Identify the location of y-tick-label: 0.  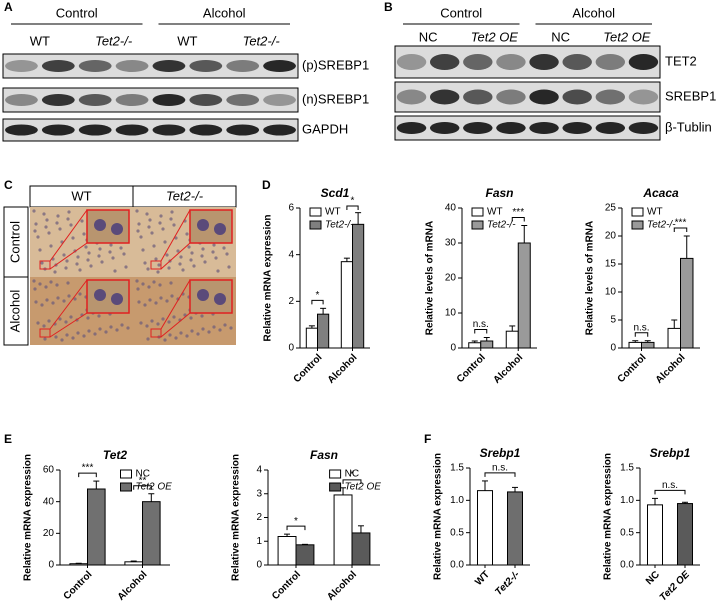
(51, 565).